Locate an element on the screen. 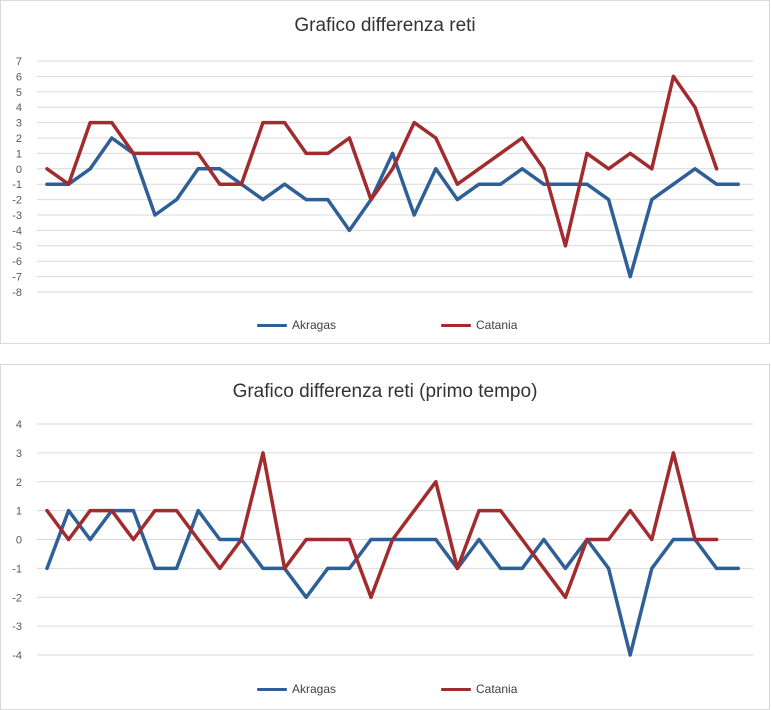  legend-swatch-catania is located at coordinates (456, 689).